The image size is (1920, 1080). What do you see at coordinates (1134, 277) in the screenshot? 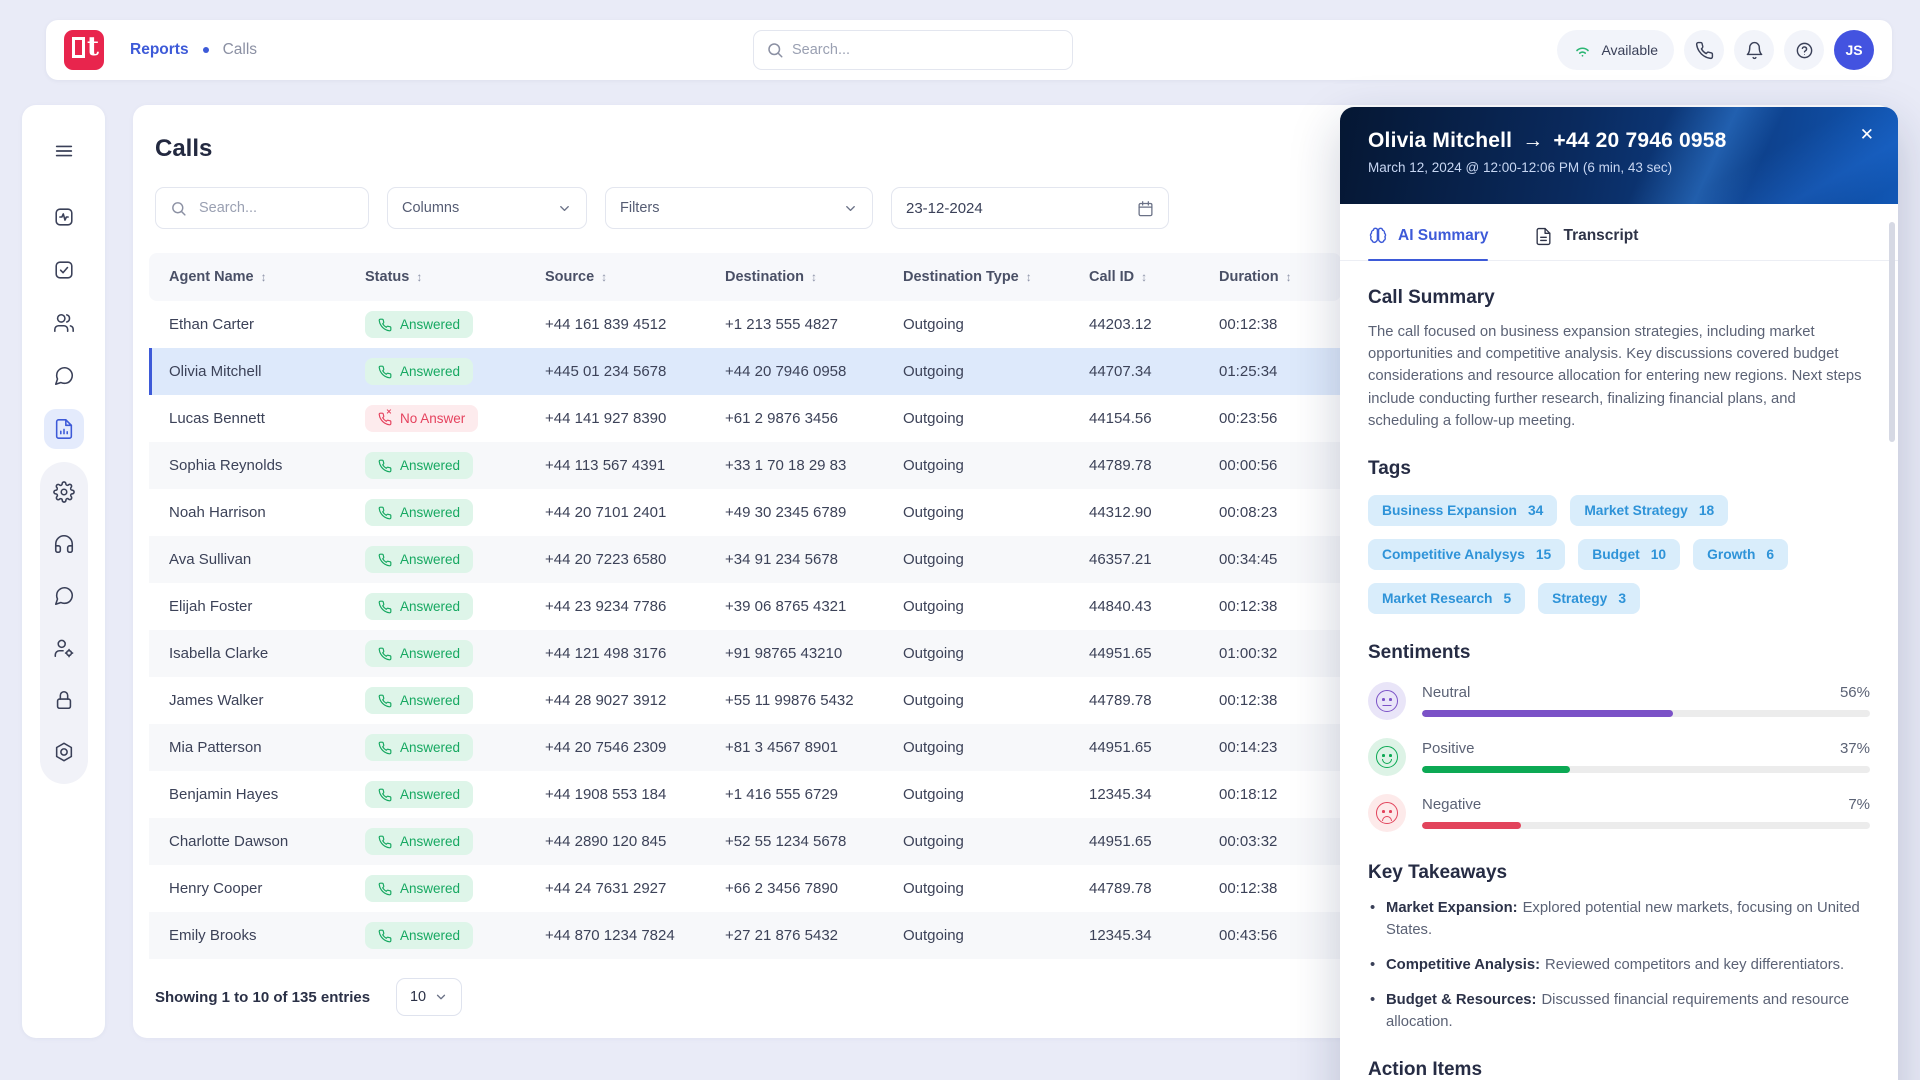
I see `column-header: Call ID ↕` at bounding box center [1134, 277].